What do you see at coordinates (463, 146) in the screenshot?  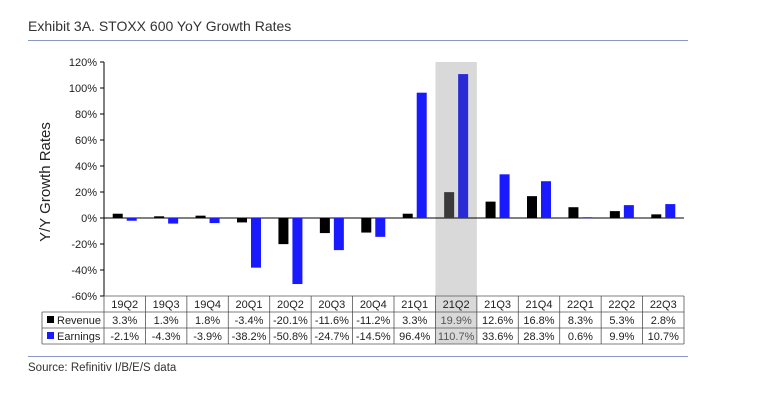 I see `bar-earnings-21q2` at bounding box center [463, 146].